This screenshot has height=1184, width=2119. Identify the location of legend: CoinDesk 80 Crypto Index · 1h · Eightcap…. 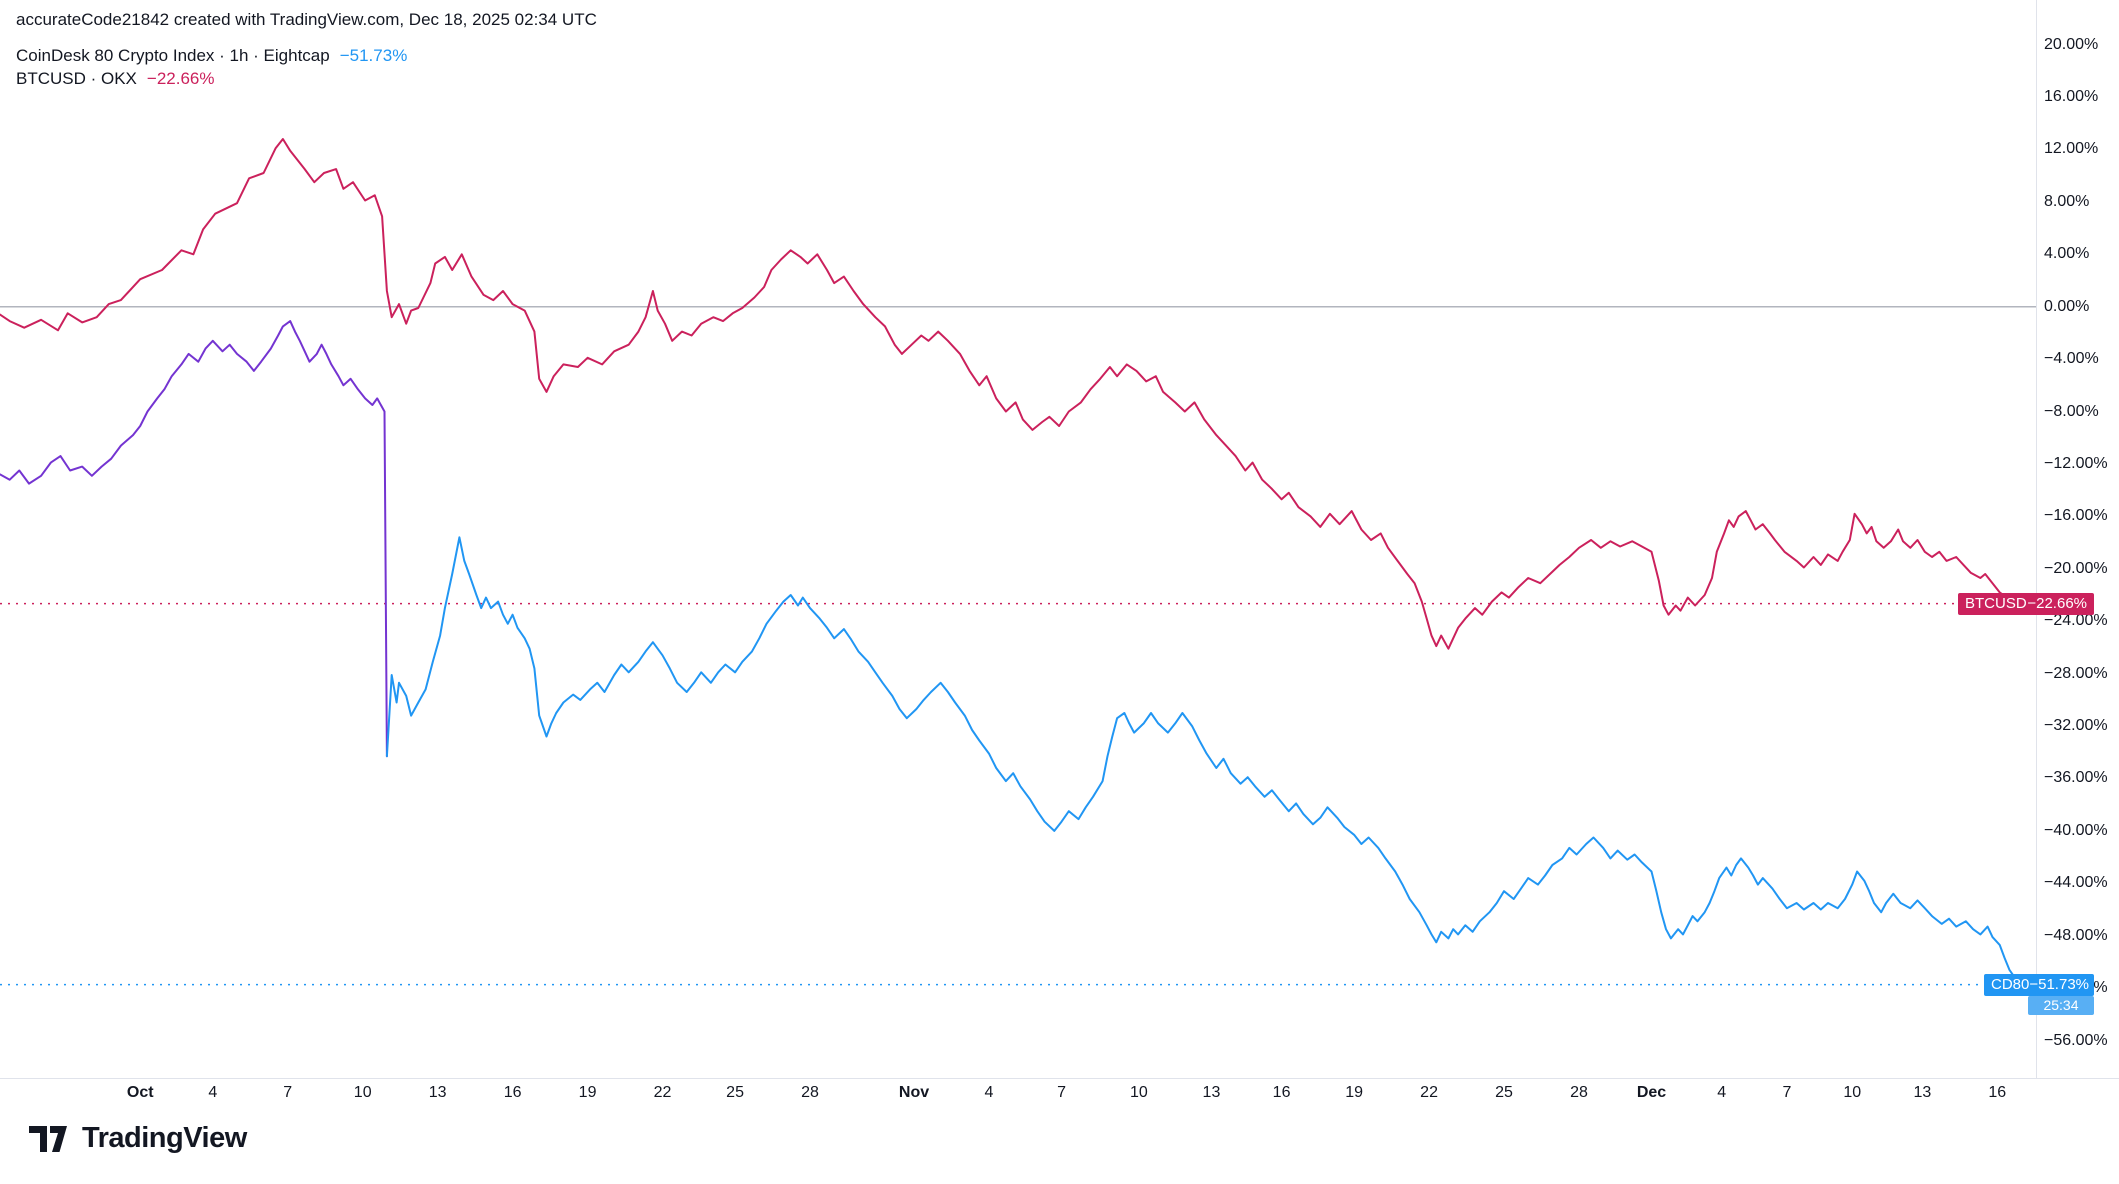
(211, 67).